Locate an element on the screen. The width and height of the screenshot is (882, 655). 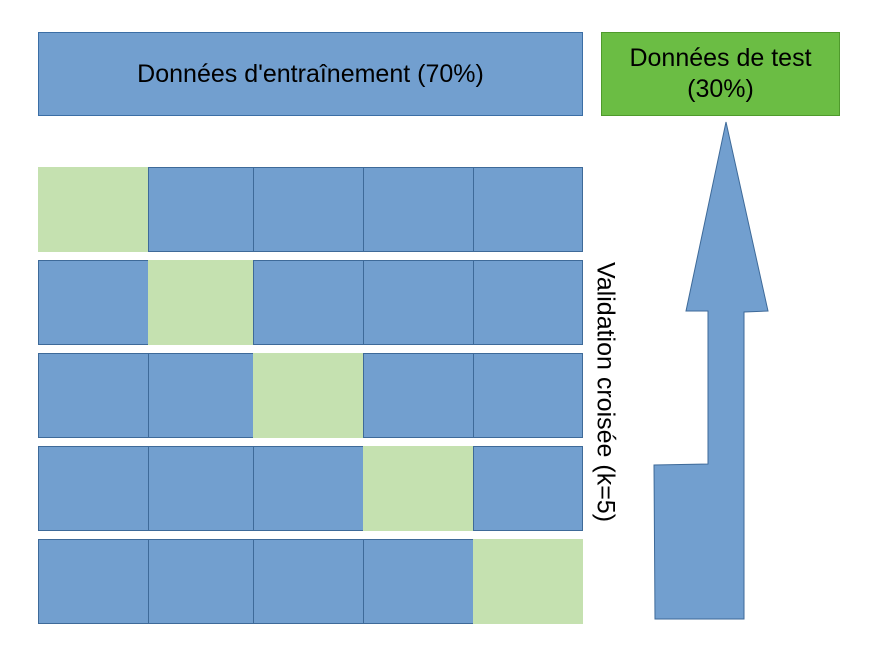
up-arrow-icon is located at coordinates (711, 370).